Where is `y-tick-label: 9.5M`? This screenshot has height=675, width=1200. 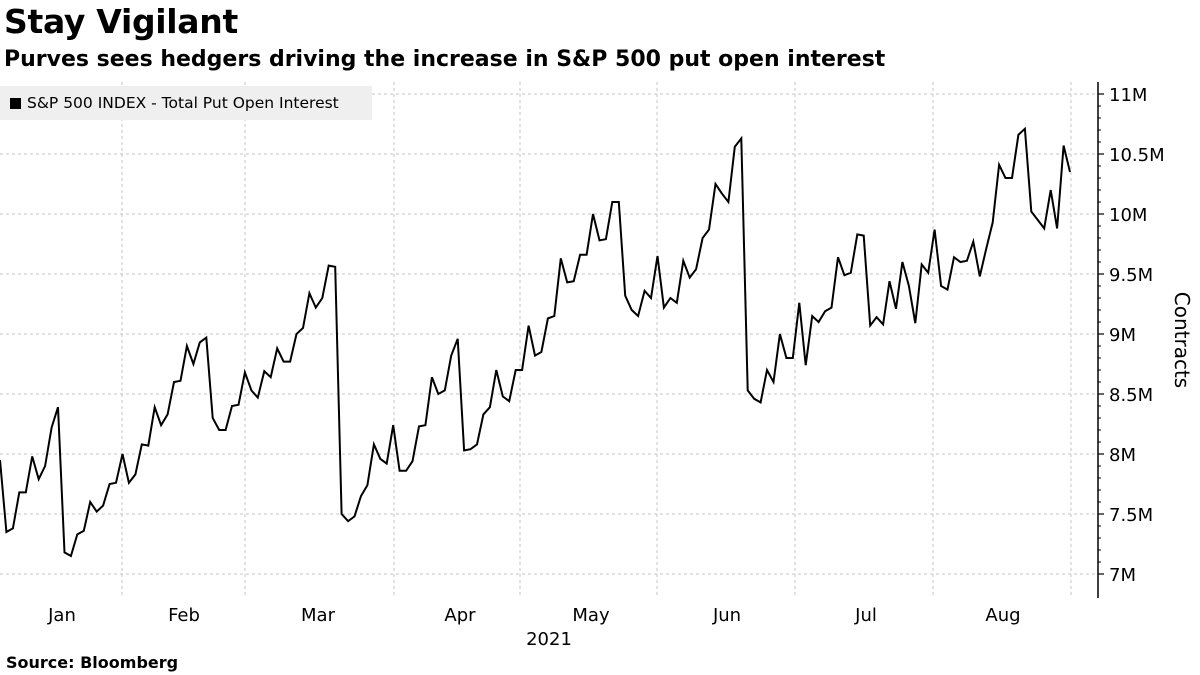 y-tick-label: 9.5M is located at coordinates (1131, 275).